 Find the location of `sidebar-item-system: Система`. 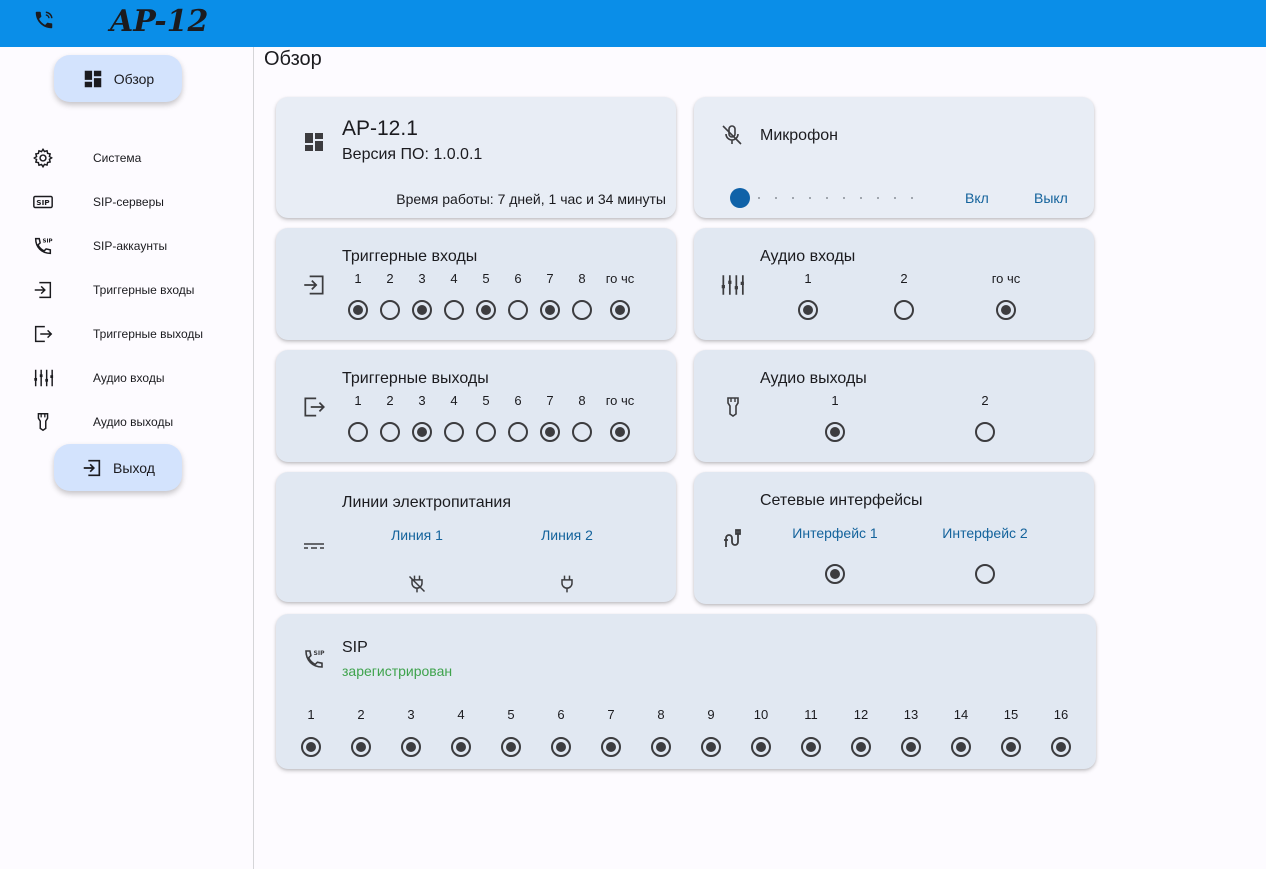

sidebar-item-system: Система is located at coordinates (86, 158).